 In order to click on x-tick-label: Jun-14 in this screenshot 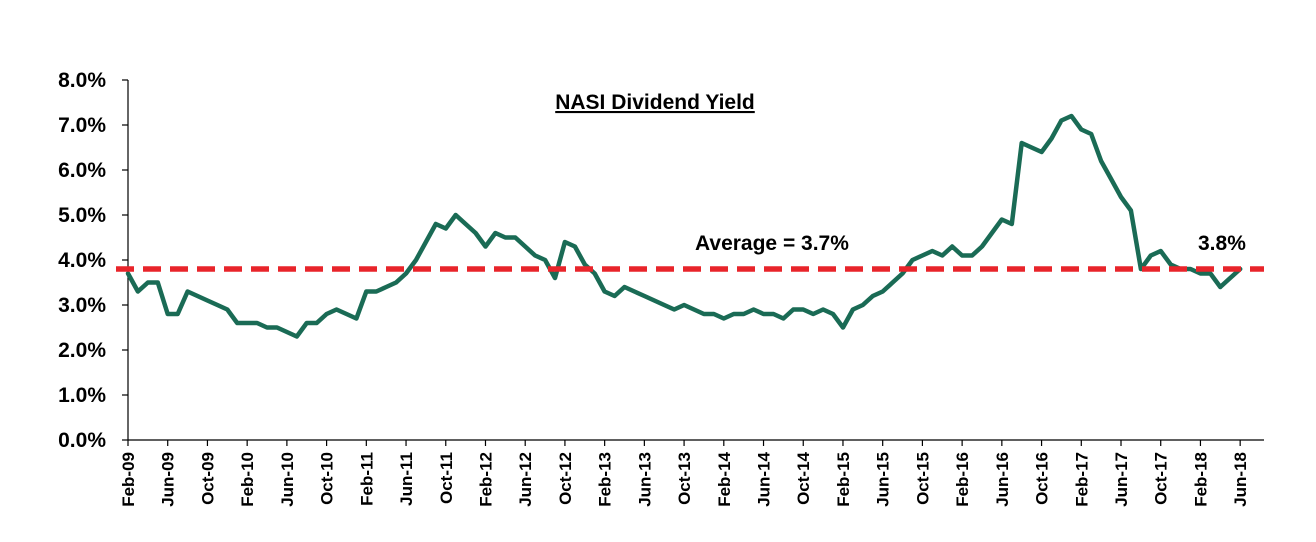, I will do `click(764, 478)`.